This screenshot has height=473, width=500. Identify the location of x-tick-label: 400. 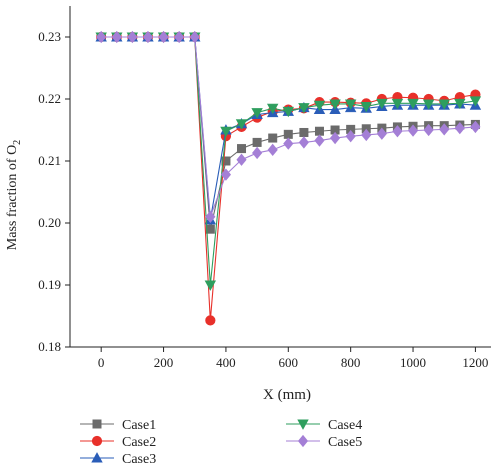
(226, 362).